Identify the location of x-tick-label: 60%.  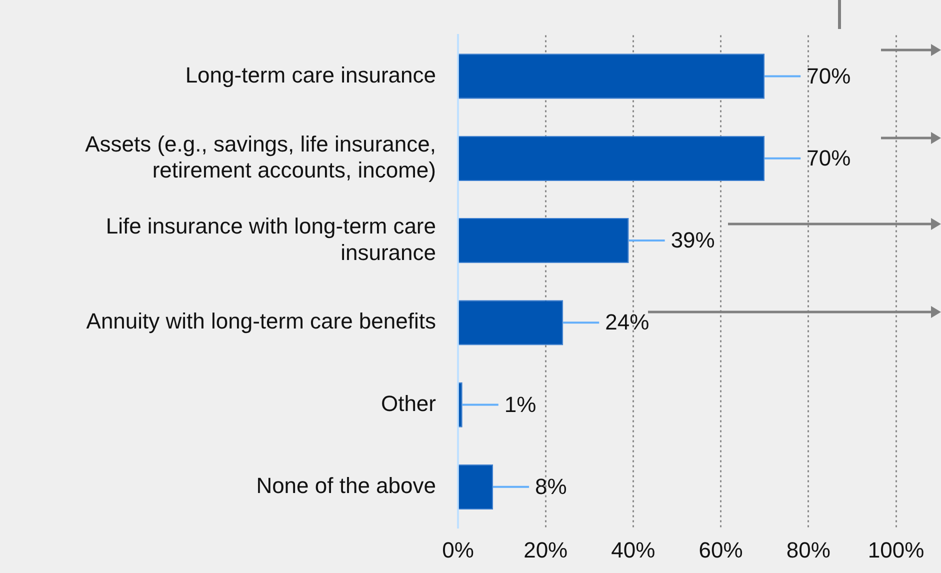
(720, 549).